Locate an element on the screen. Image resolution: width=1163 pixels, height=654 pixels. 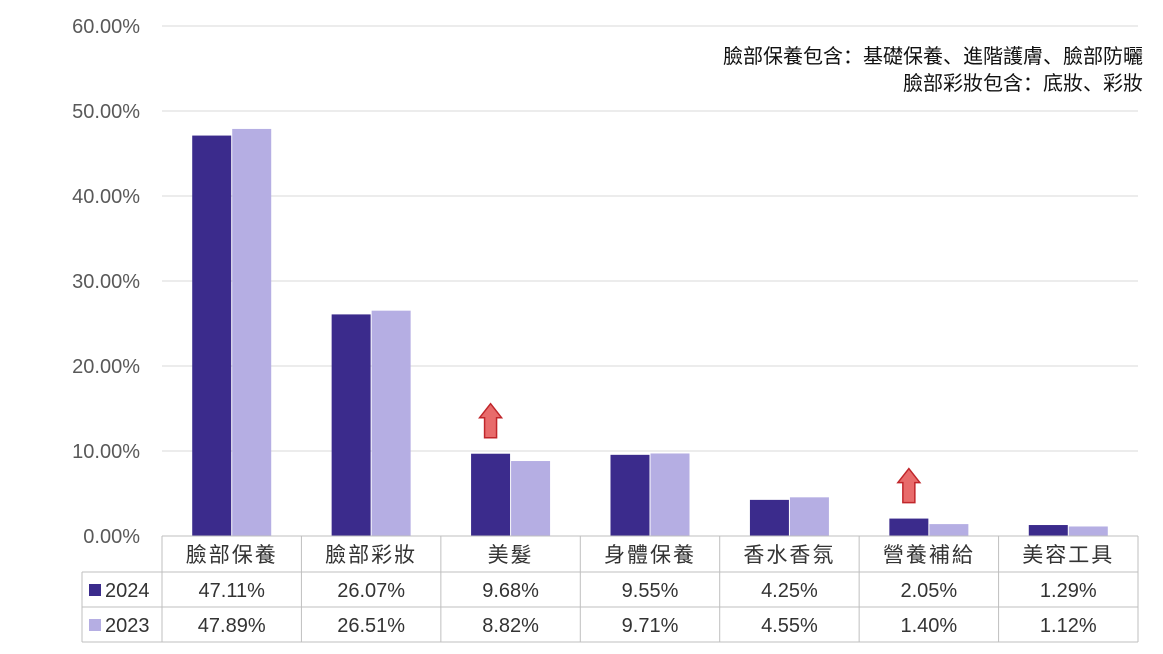
value-label: 47.11% is located at coordinates (232, 591).